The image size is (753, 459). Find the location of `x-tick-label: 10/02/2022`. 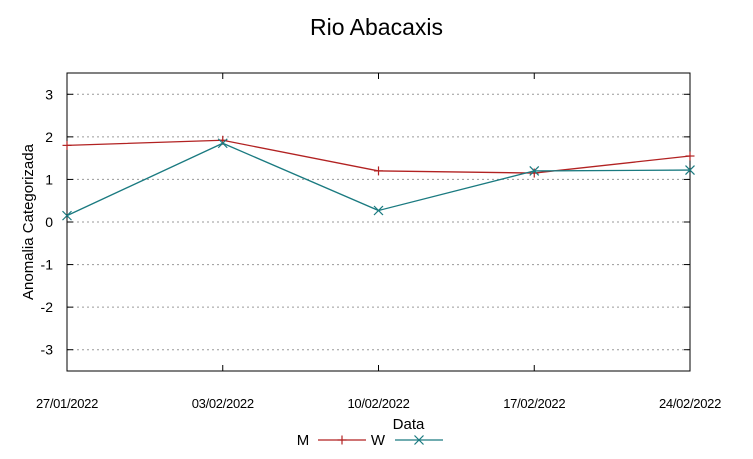

x-tick-label: 10/02/2022 is located at coordinates (378, 403).